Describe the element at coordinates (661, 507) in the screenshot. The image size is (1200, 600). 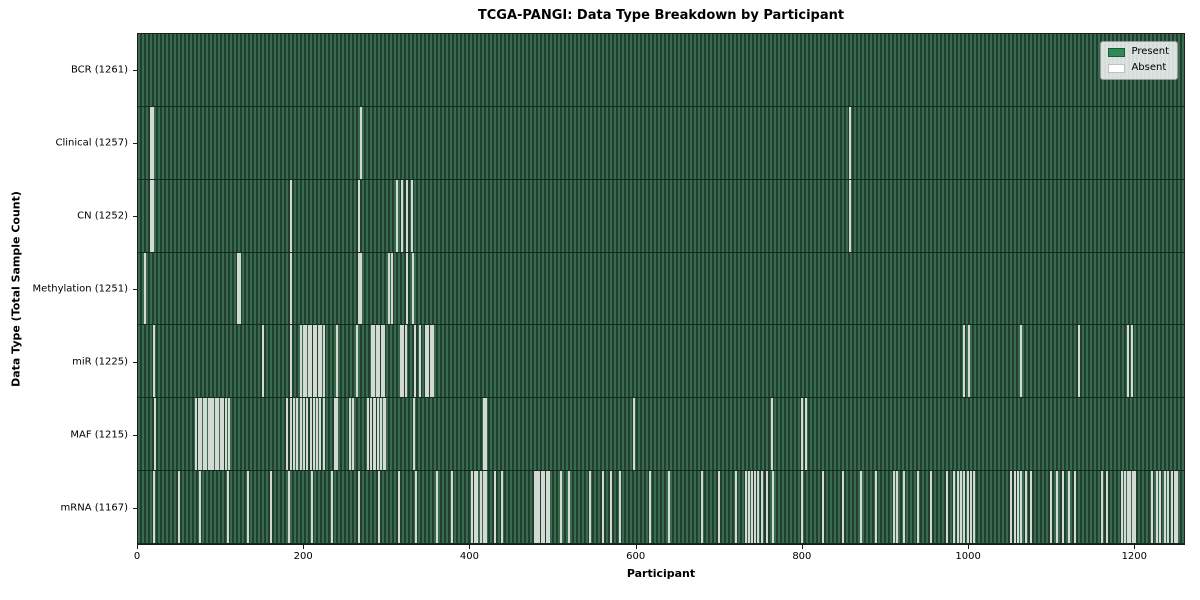
I see `row-mRNA` at that location.